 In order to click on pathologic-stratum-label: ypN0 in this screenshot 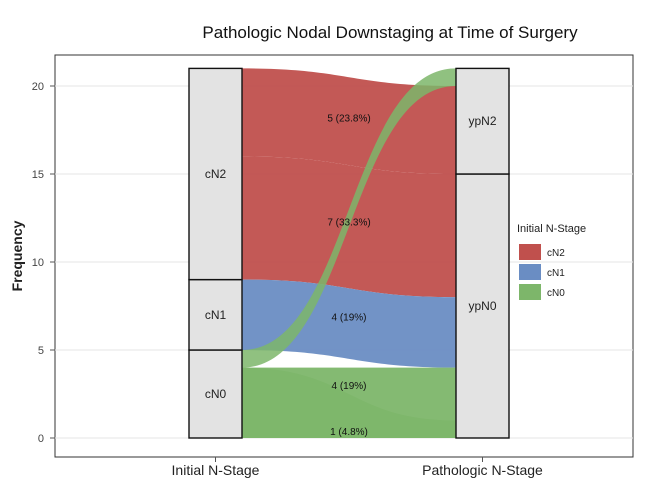, I will do `click(482, 306)`.